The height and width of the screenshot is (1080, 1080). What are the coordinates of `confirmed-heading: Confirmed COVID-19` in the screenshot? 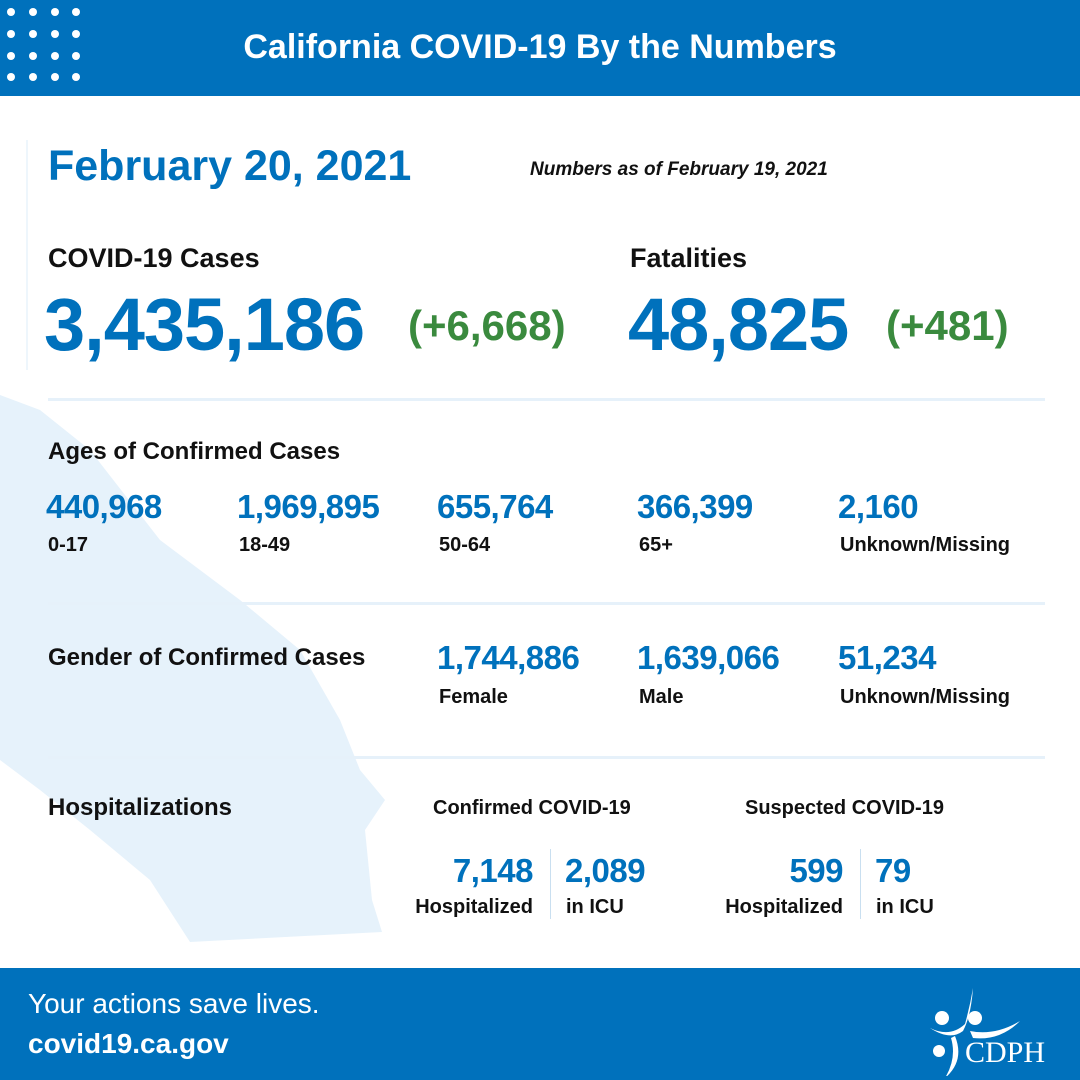 It's located at (532, 808).